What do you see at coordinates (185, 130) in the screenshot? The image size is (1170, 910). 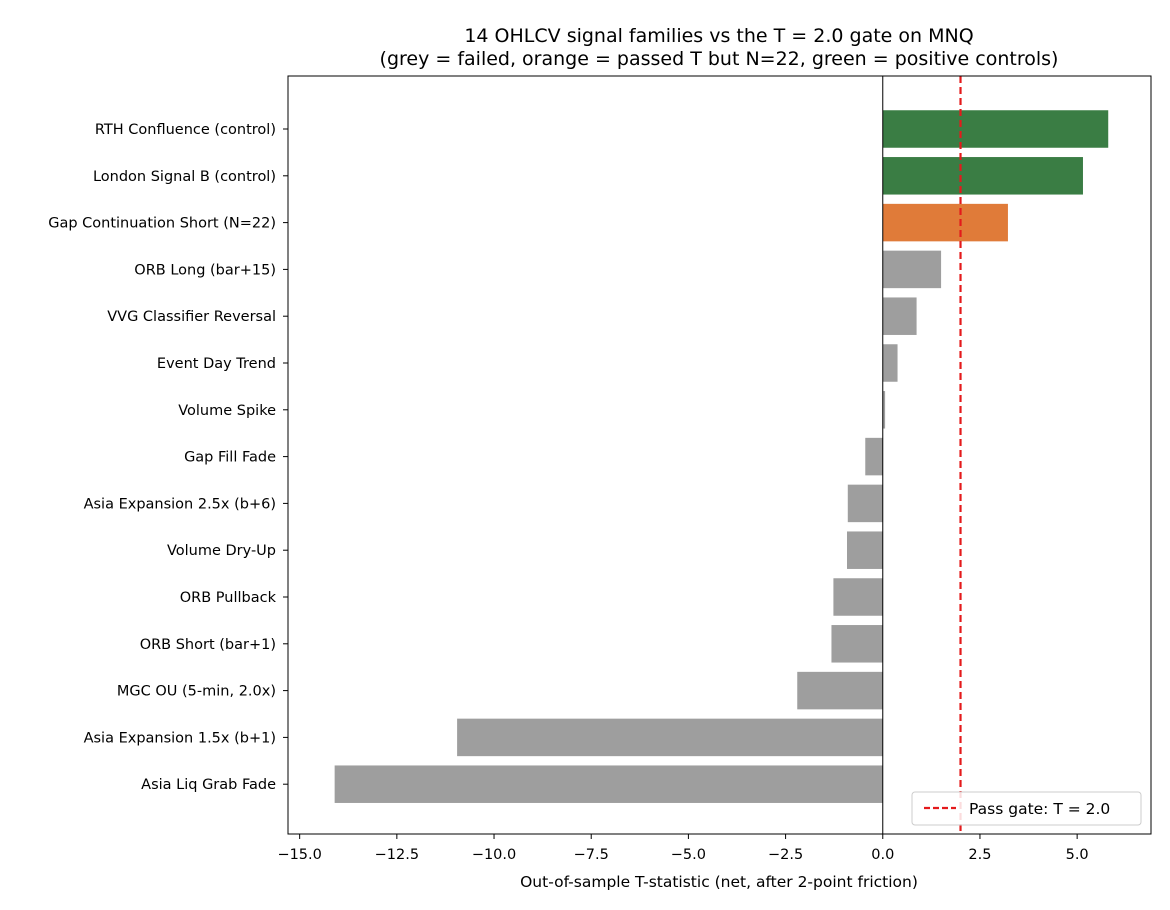 I see `y-tick-label: RTH Confluence (control)` at bounding box center [185, 130].